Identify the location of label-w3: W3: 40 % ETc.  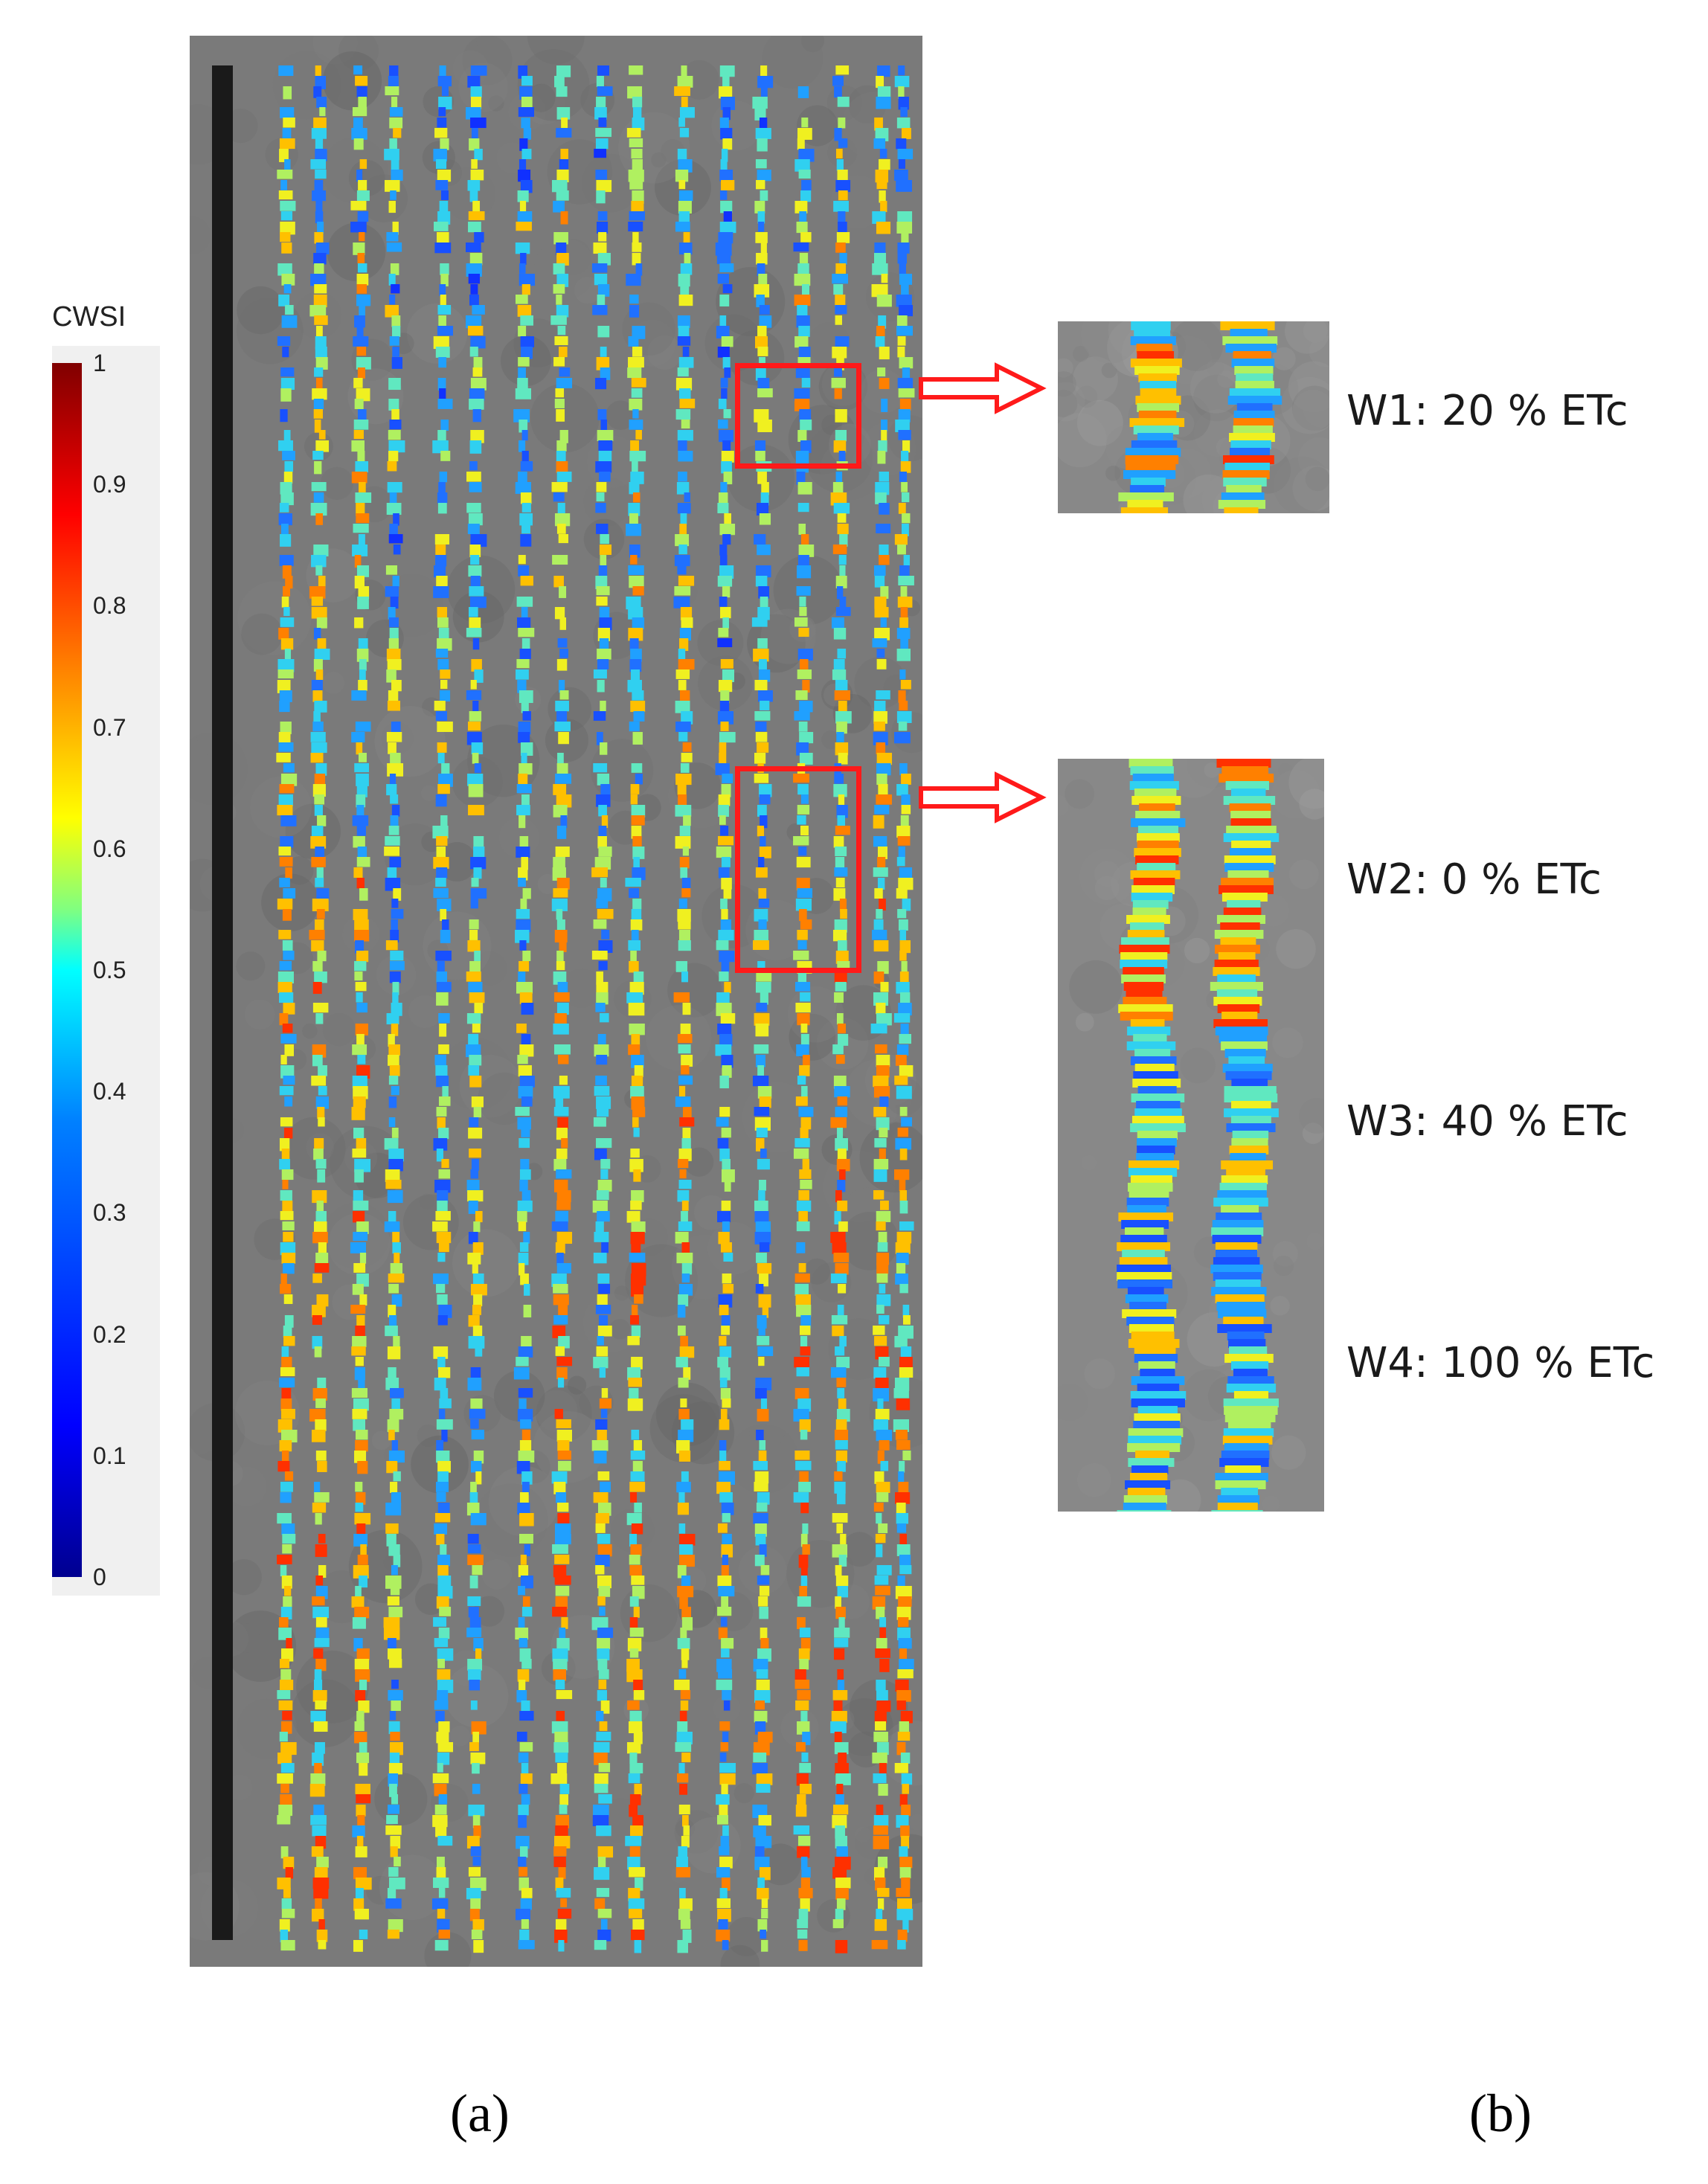
(1487, 1122).